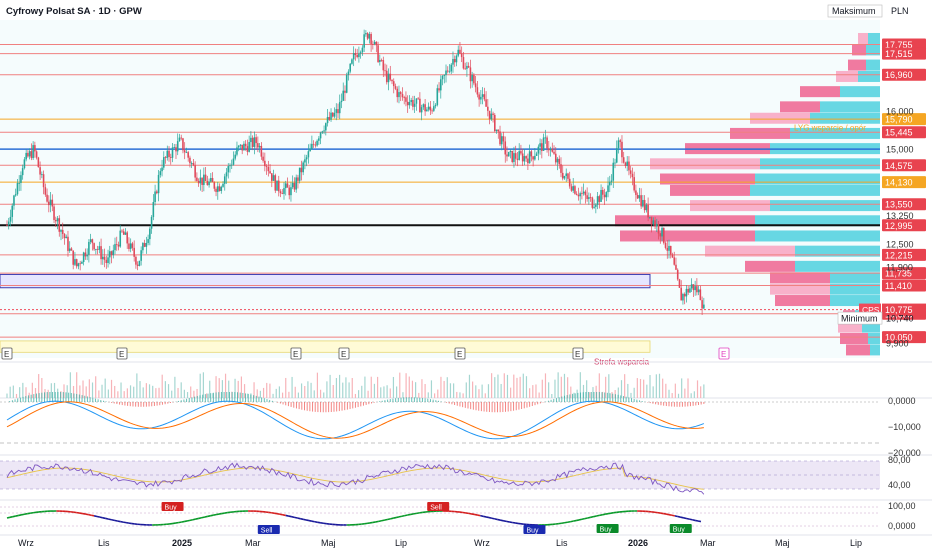 The image size is (932, 550). Describe the element at coordinates (902, 506) in the screenshot. I see `osc-axis-label: 100,00` at that location.